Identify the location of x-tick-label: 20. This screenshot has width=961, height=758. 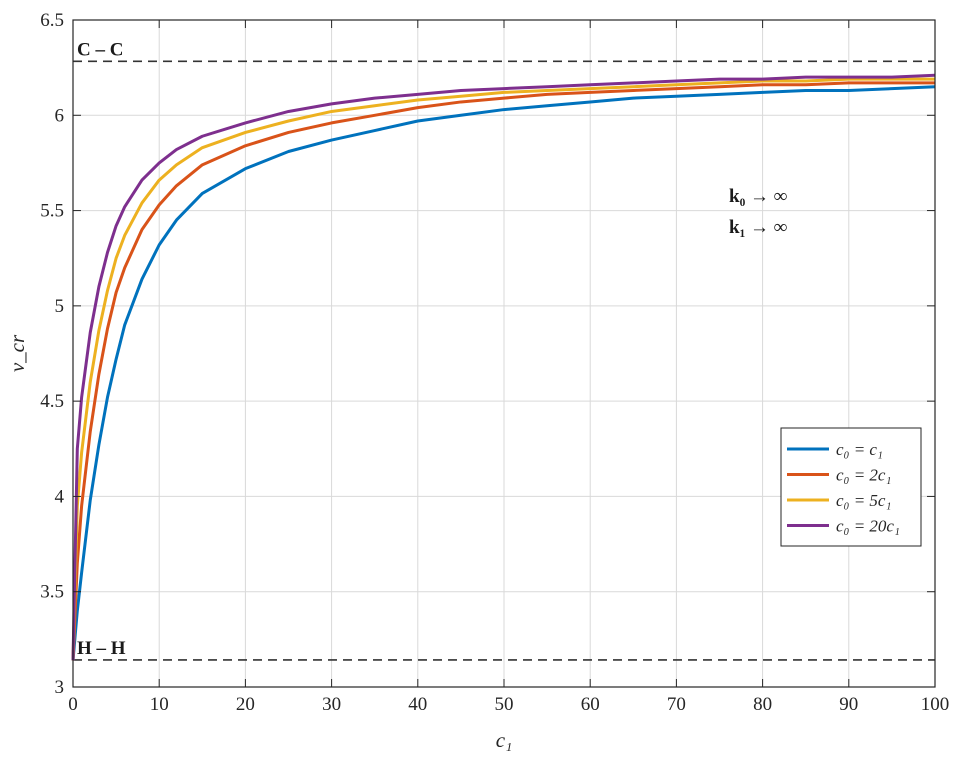
(245, 704).